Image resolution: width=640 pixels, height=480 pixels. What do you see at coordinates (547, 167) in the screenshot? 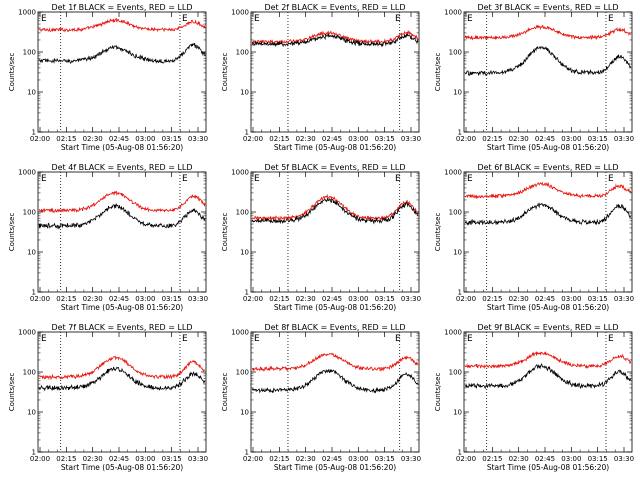
I see `panel-title: Det 6f BLACK = Events, RED = LLD` at bounding box center [547, 167].